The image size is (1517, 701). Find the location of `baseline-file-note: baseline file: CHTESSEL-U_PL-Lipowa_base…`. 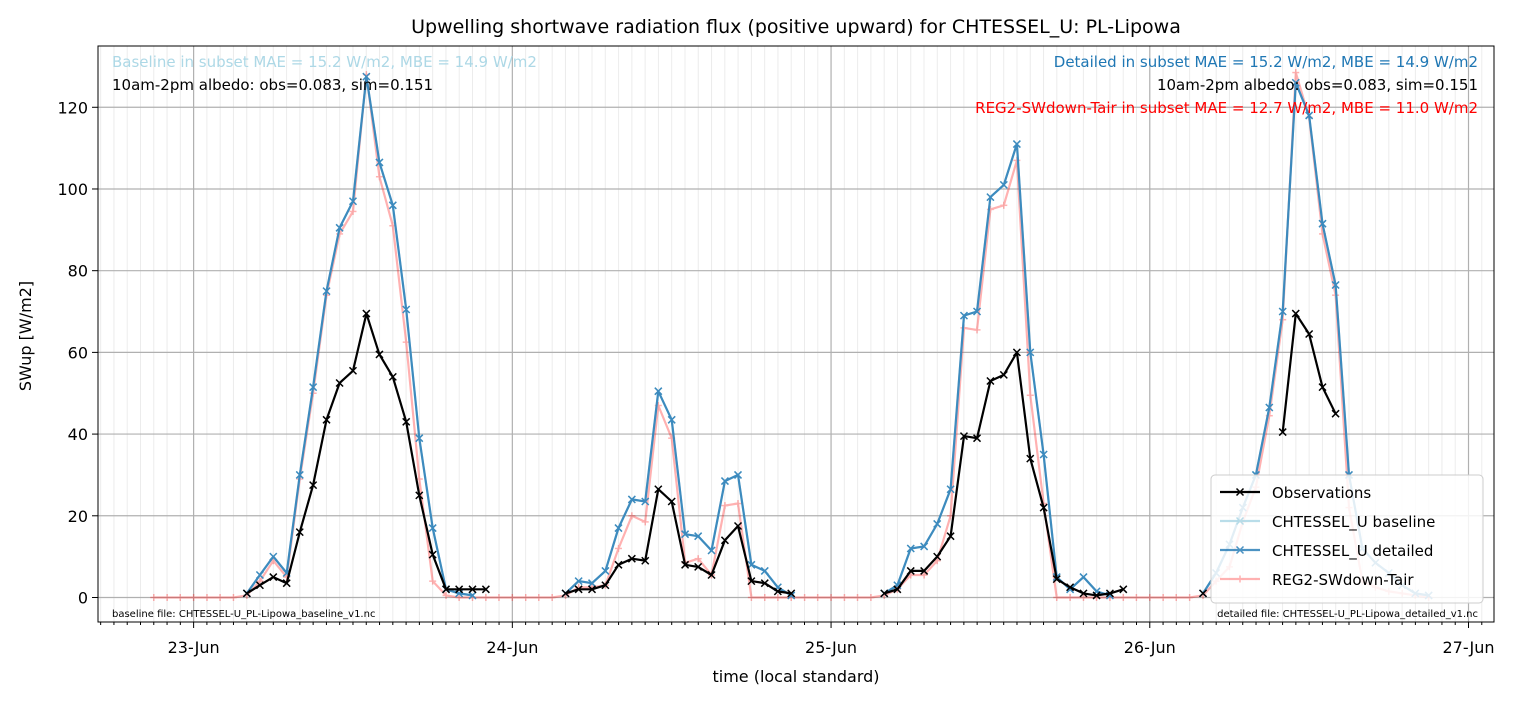

baseline-file-note: baseline file: CHTESSEL-U_PL-Lipowa_base… is located at coordinates (243, 614).